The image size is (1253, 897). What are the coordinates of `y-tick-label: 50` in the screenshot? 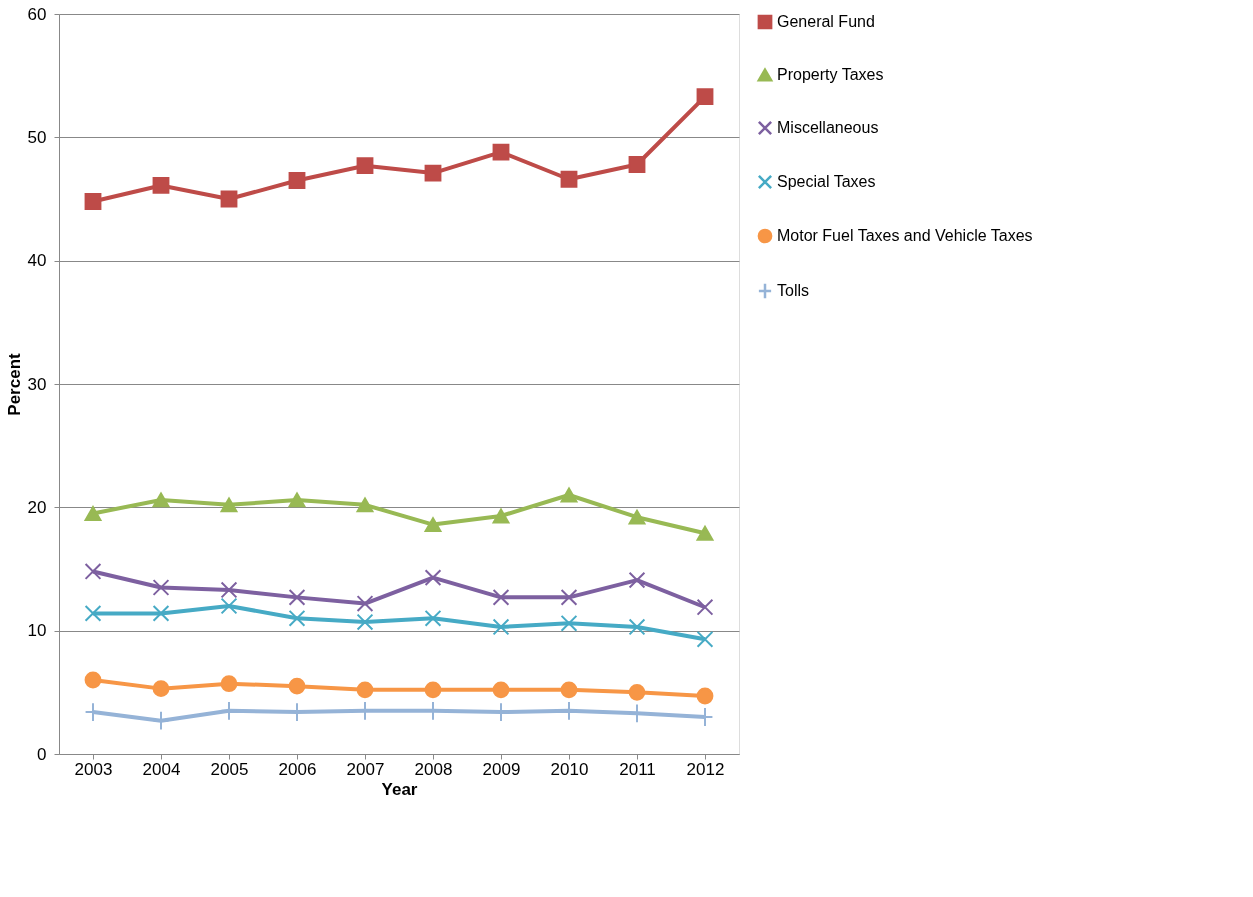 It's located at (37, 137).